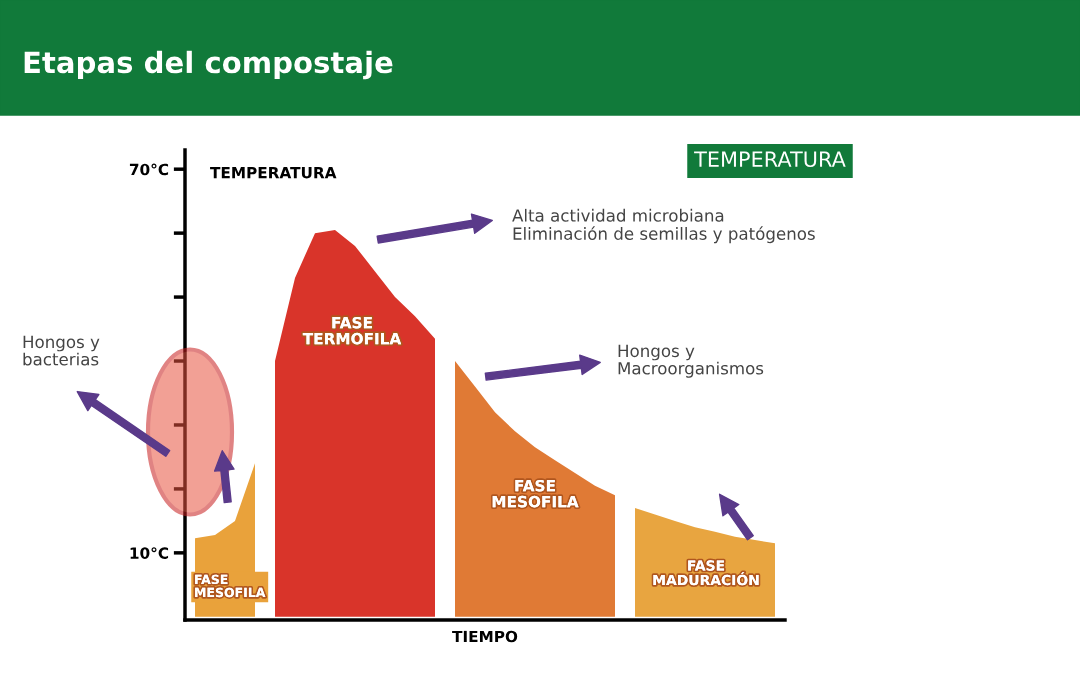 The width and height of the screenshot is (1080, 675). What do you see at coordinates (770, 159) in the screenshot?
I see `annotation: TEMPERATURA` at bounding box center [770, 159].